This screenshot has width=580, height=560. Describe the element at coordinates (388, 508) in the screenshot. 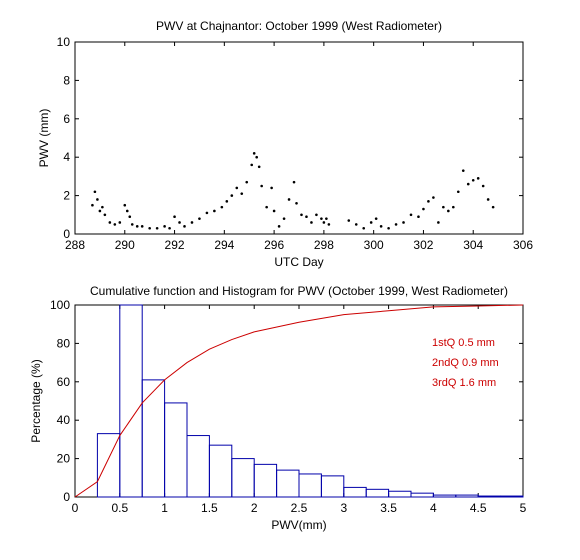

I see `x-tick-label: 3.5` at that location.